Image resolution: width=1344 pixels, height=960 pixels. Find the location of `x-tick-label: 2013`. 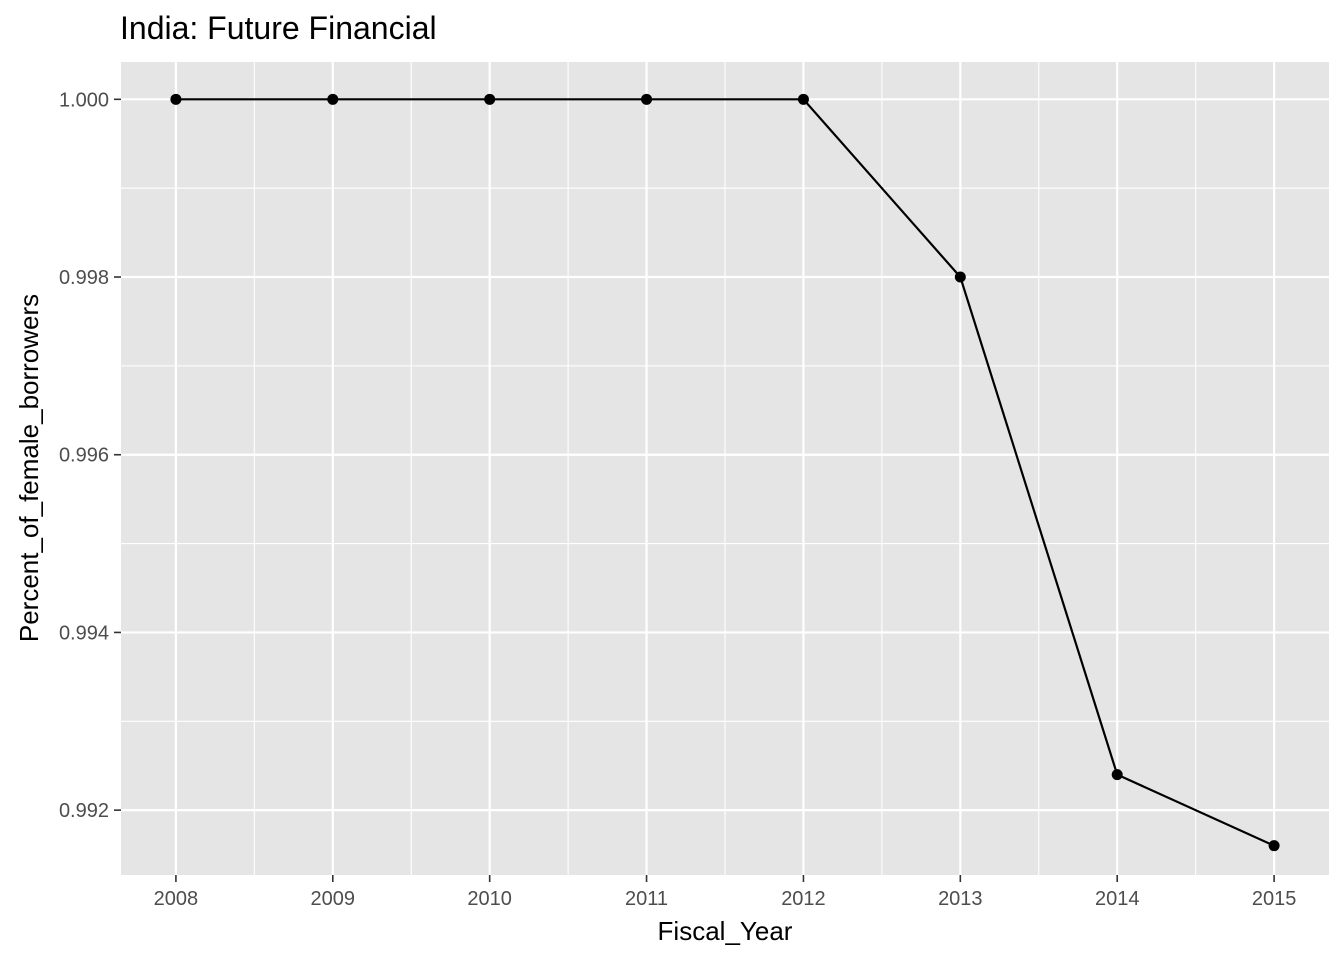

x-tick-label: 2013 is located at coordinates (960, 899).